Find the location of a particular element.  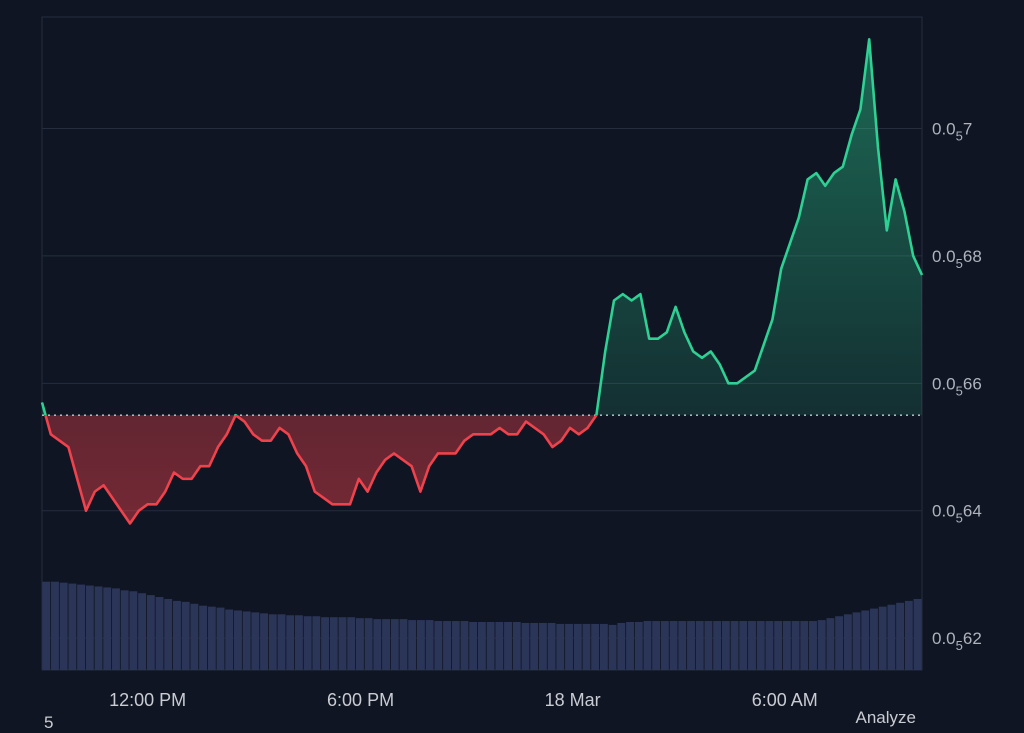

x-axis-ticks: 12:00 PM 6:00 PM 18 Mar 6:00 AM is located at coordinates (463, 700).